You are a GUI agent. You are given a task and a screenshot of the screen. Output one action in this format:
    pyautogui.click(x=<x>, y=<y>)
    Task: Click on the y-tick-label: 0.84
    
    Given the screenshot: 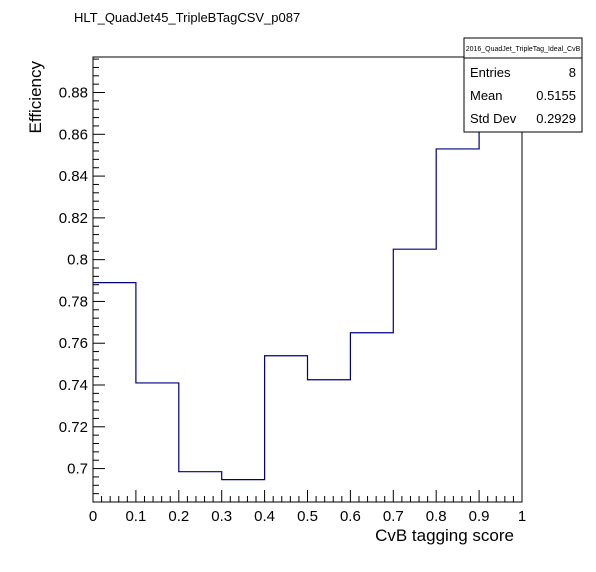 What is the action you would take?
    pyautogui.click(x=73, y=176)
    